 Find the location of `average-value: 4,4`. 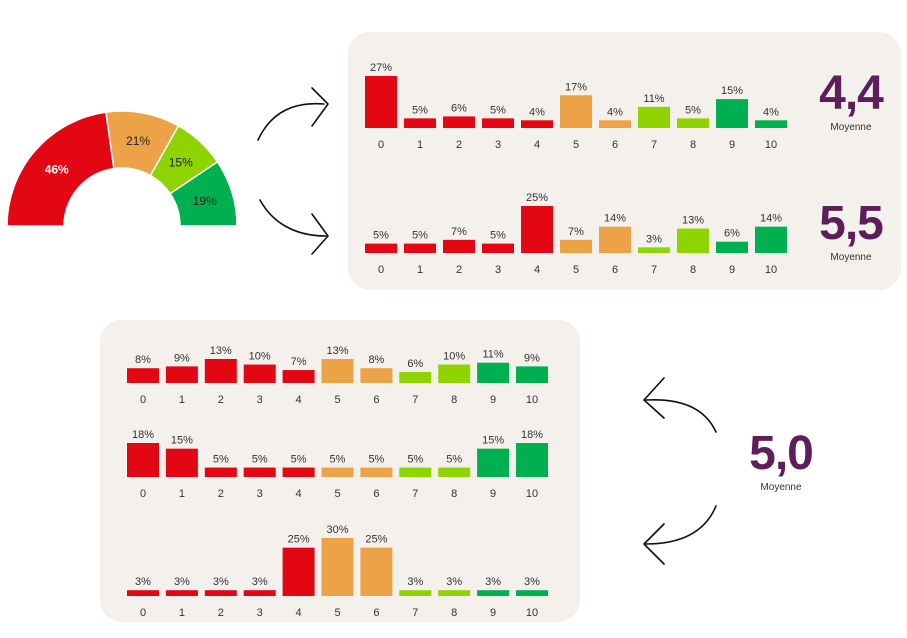

average-value: 4,4 is located at coordinates (851, 93).